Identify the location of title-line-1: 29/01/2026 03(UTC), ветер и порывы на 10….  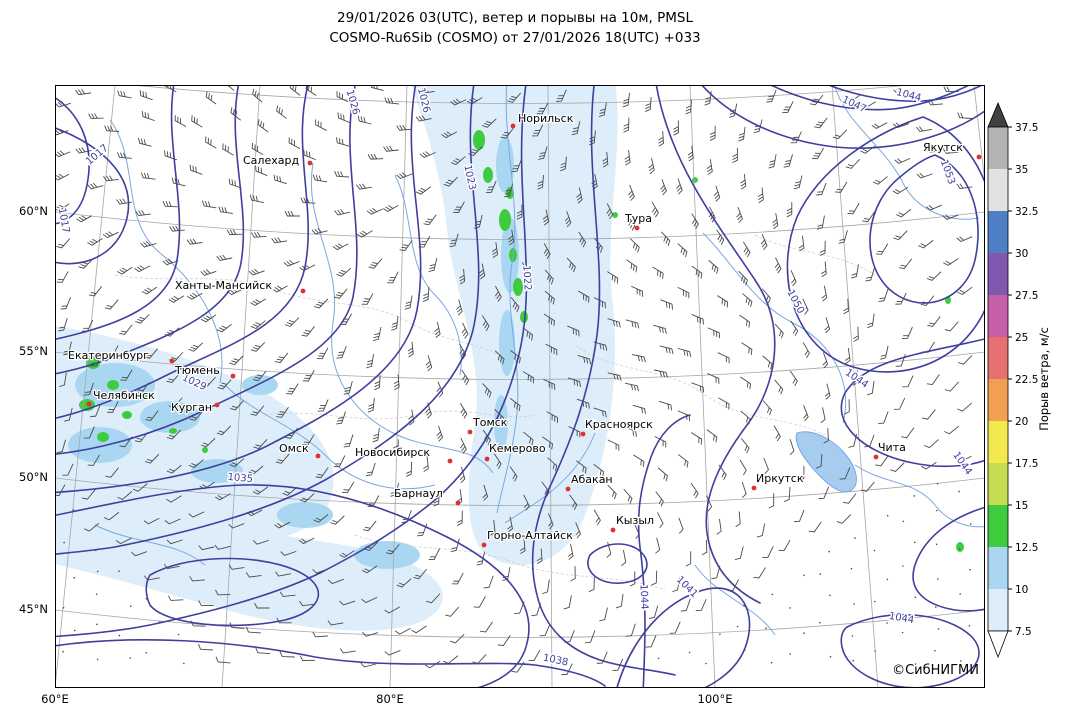
(515, 18).